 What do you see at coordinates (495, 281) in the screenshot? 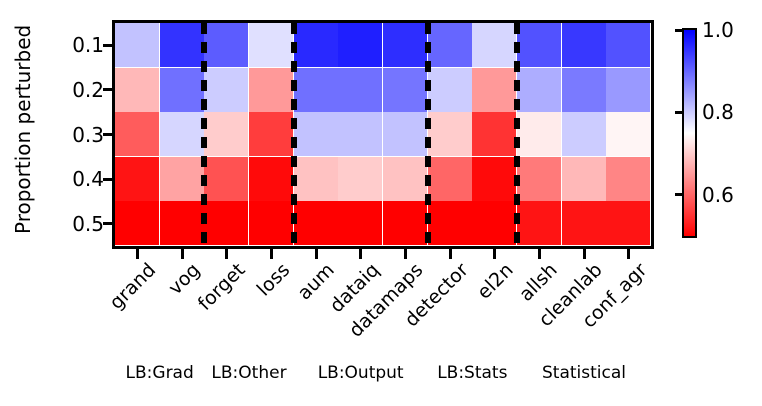
I see `x-tick-label: el2n` at bounding box center [495, 281].